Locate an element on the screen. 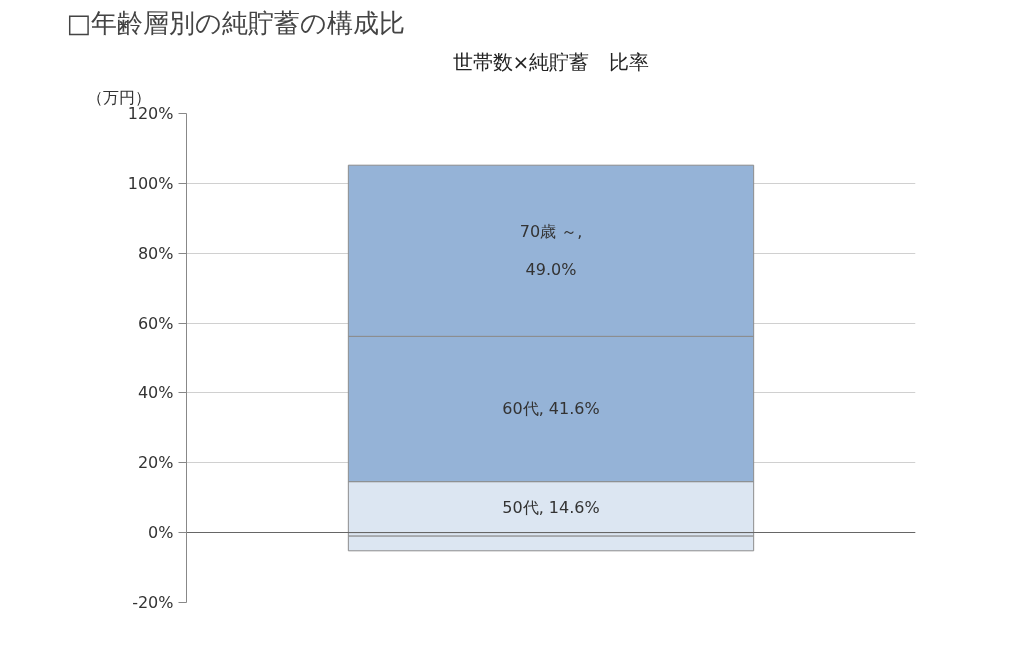 This screenshot has height=663, width=1024. chart-title: □年齢層別の純貯蓄の構成比 is located at coordinates (236, 22).